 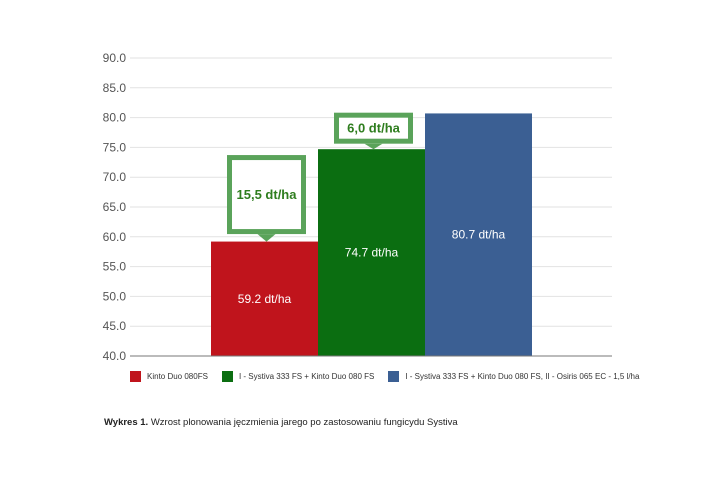 What do you see at coordinates (115, 58) in the screenshot?
I see `y-tick-label: 90.0` at bounding box center [115, 58].